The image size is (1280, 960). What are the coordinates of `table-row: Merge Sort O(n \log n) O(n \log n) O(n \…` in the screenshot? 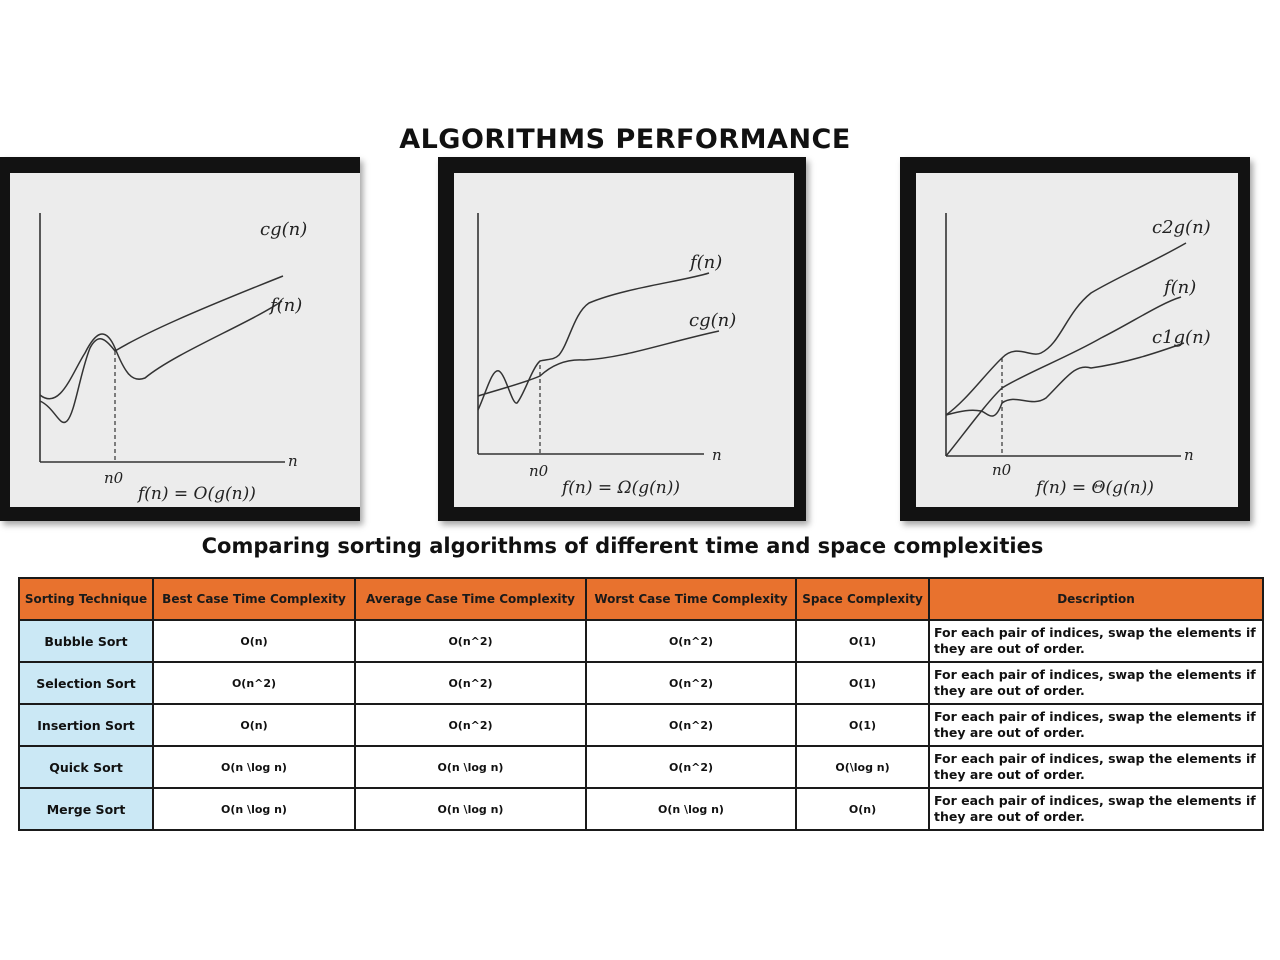 It's located at (641, 809).